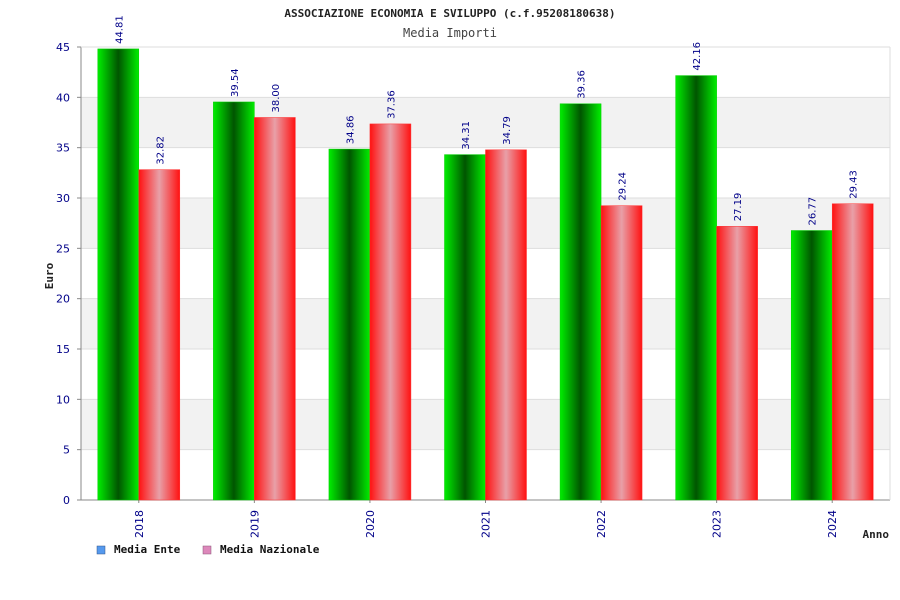  What do you see at coordinates (507, 130) in the screenshot?
I see `value-label: 34.79` at bounding box center [507, 130].